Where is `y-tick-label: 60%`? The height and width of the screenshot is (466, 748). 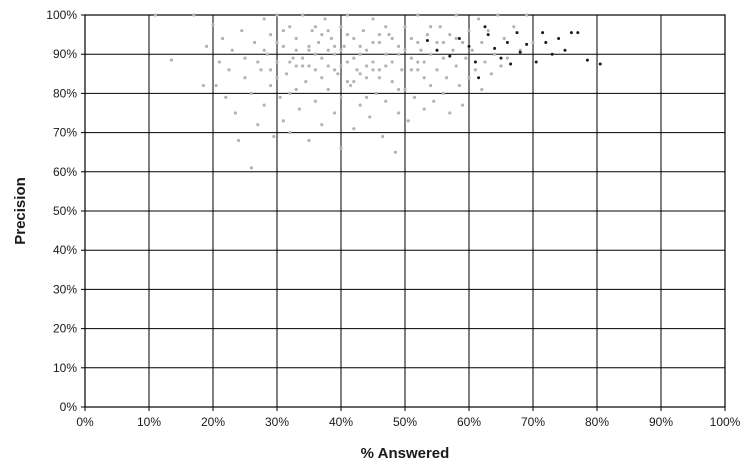 y-tick-label: 60% is located at coordinates (65, 172).